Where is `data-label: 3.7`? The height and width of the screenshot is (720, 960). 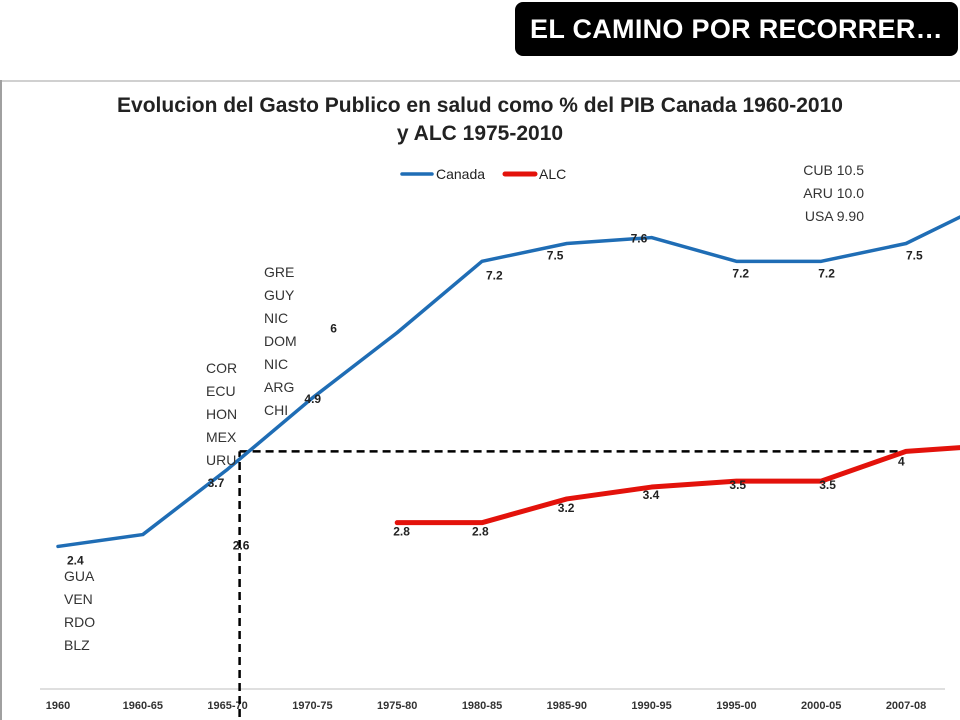
data-label: 3.7 is located at coordinates (216, 483).